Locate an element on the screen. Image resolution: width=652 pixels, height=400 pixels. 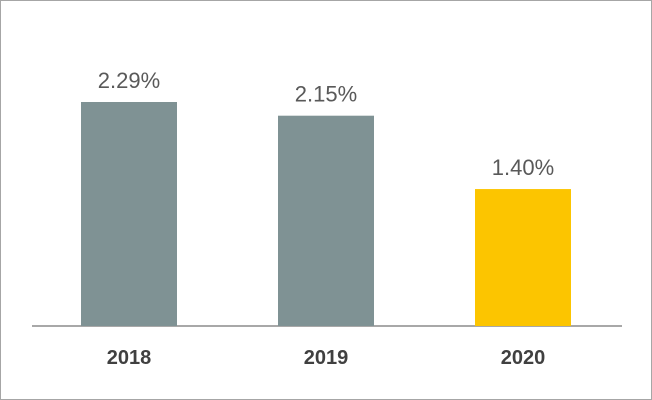
value-label-2018: 2.29% is located at coordinates (129, 80).